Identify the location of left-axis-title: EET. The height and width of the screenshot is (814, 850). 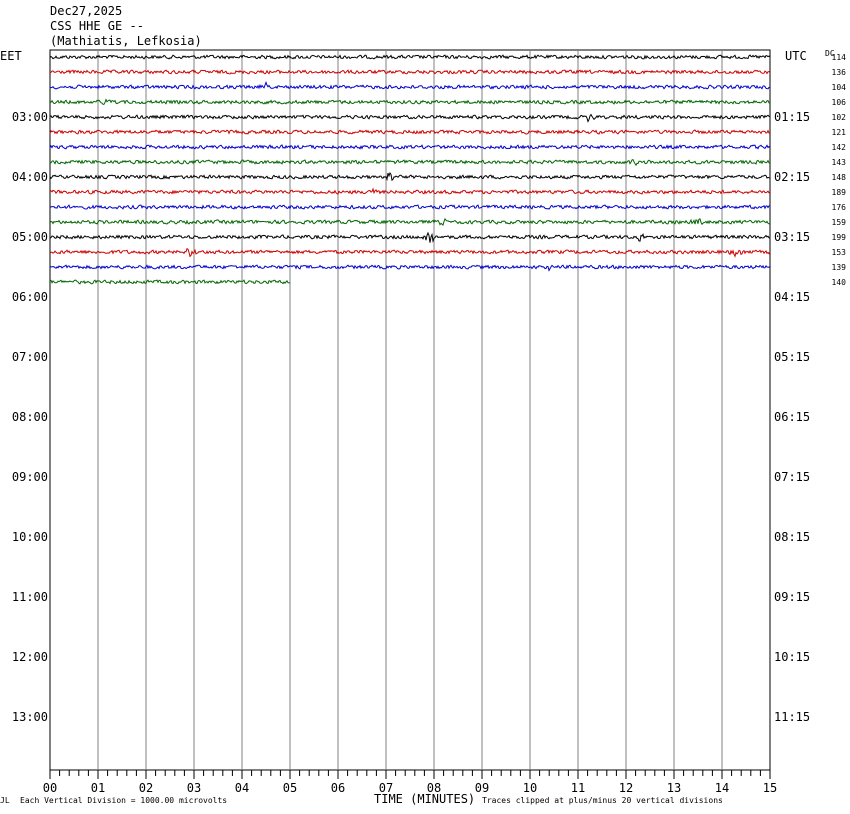
(11, 56).